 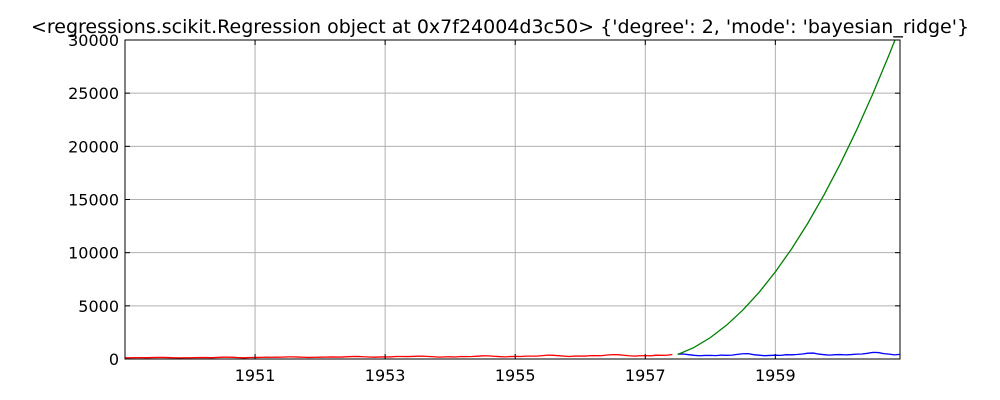 I want to click on x-tick-label: 1959, so click(x=775, y=375).